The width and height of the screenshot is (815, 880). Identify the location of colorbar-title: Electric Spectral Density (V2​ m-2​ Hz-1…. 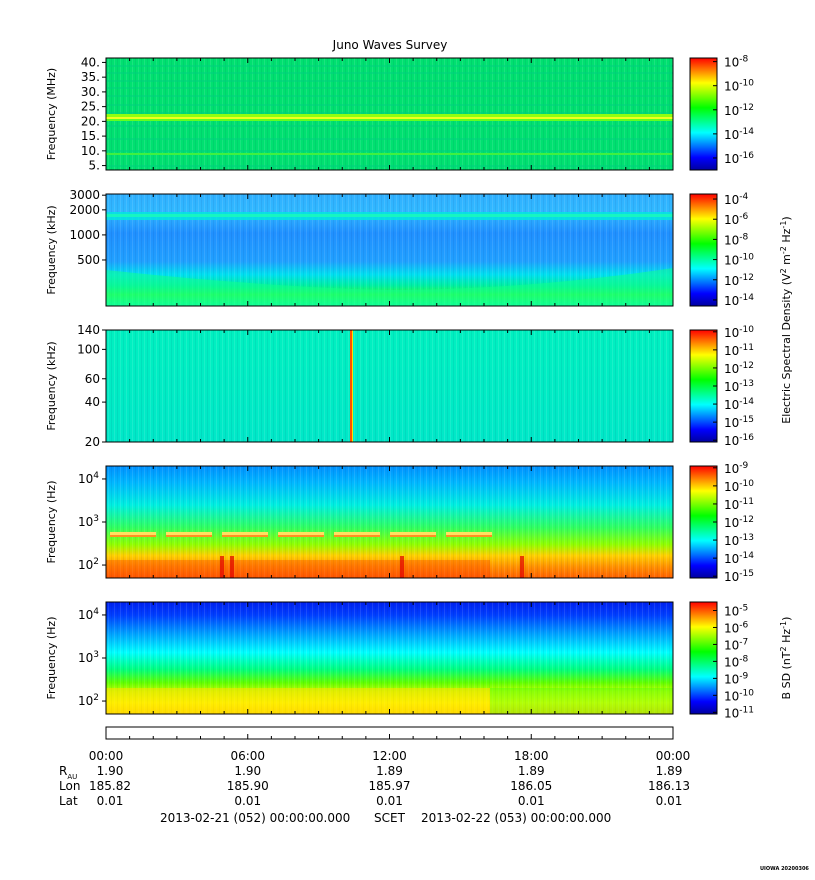
(786, 319).